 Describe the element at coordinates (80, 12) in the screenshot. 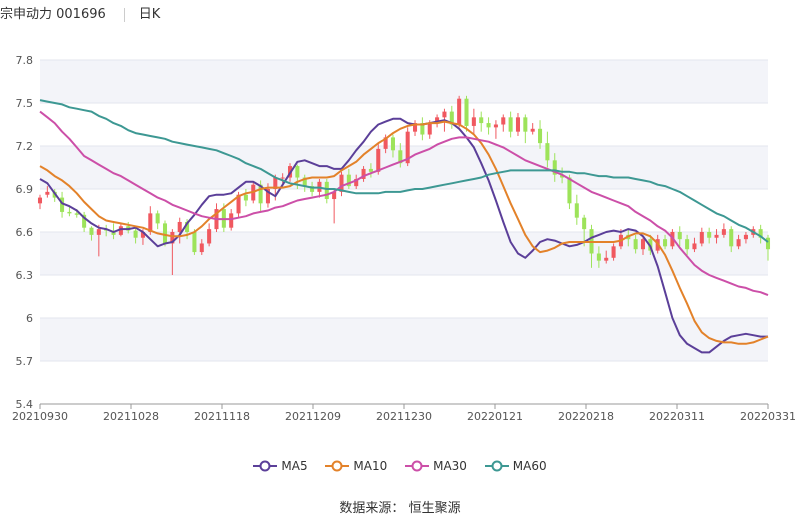

I see `chart-header: 宗申动力 001696 日K` at that location.